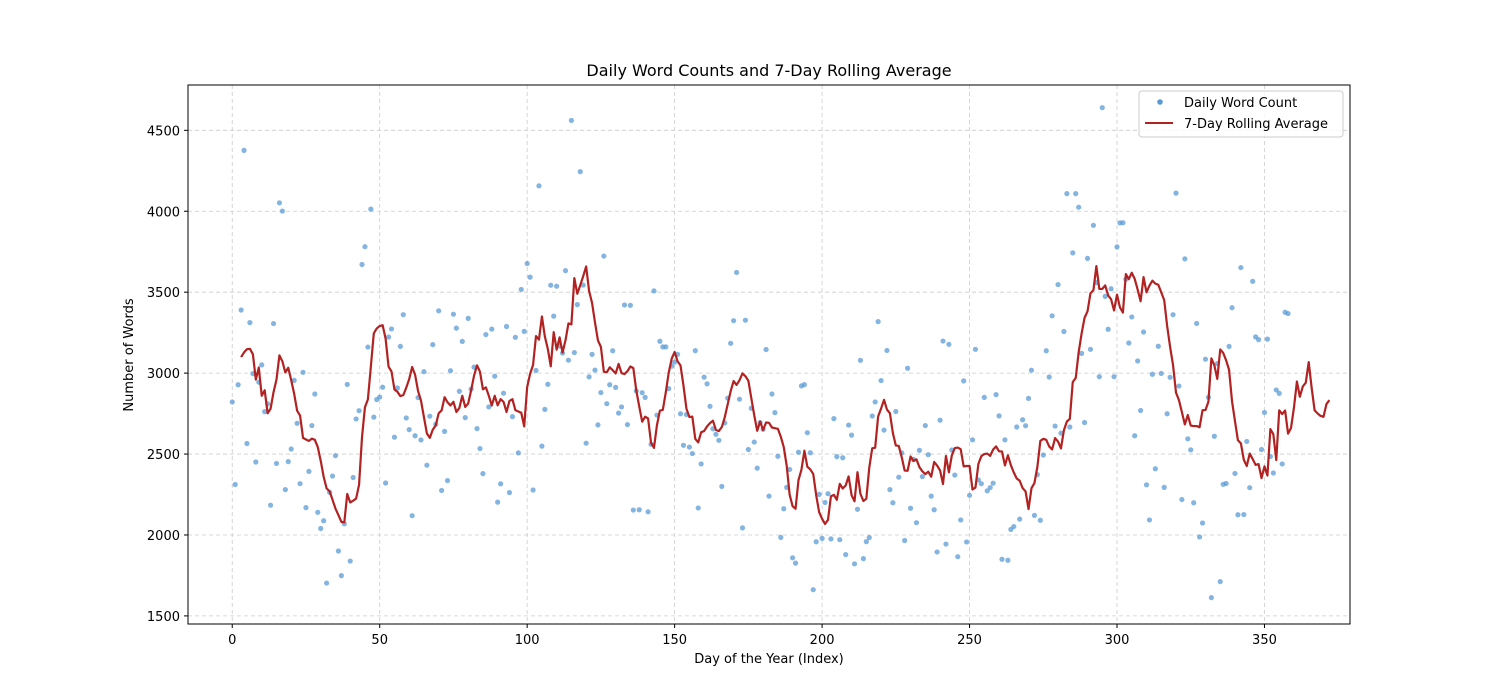 The height and width of the screenshot is (700, 1500). What do you see at coordinates (163, 374) in the screenshot?
I see `y-tick-label: 3000` at bounding box center [163, 374].